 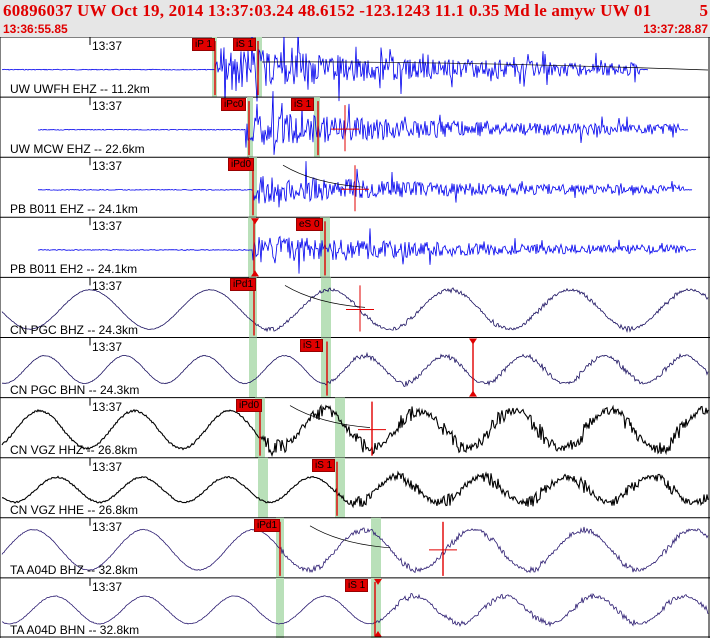 I want to click on station-label: CN PGC BHN -- 24.3km, so click(x=75, y=389).